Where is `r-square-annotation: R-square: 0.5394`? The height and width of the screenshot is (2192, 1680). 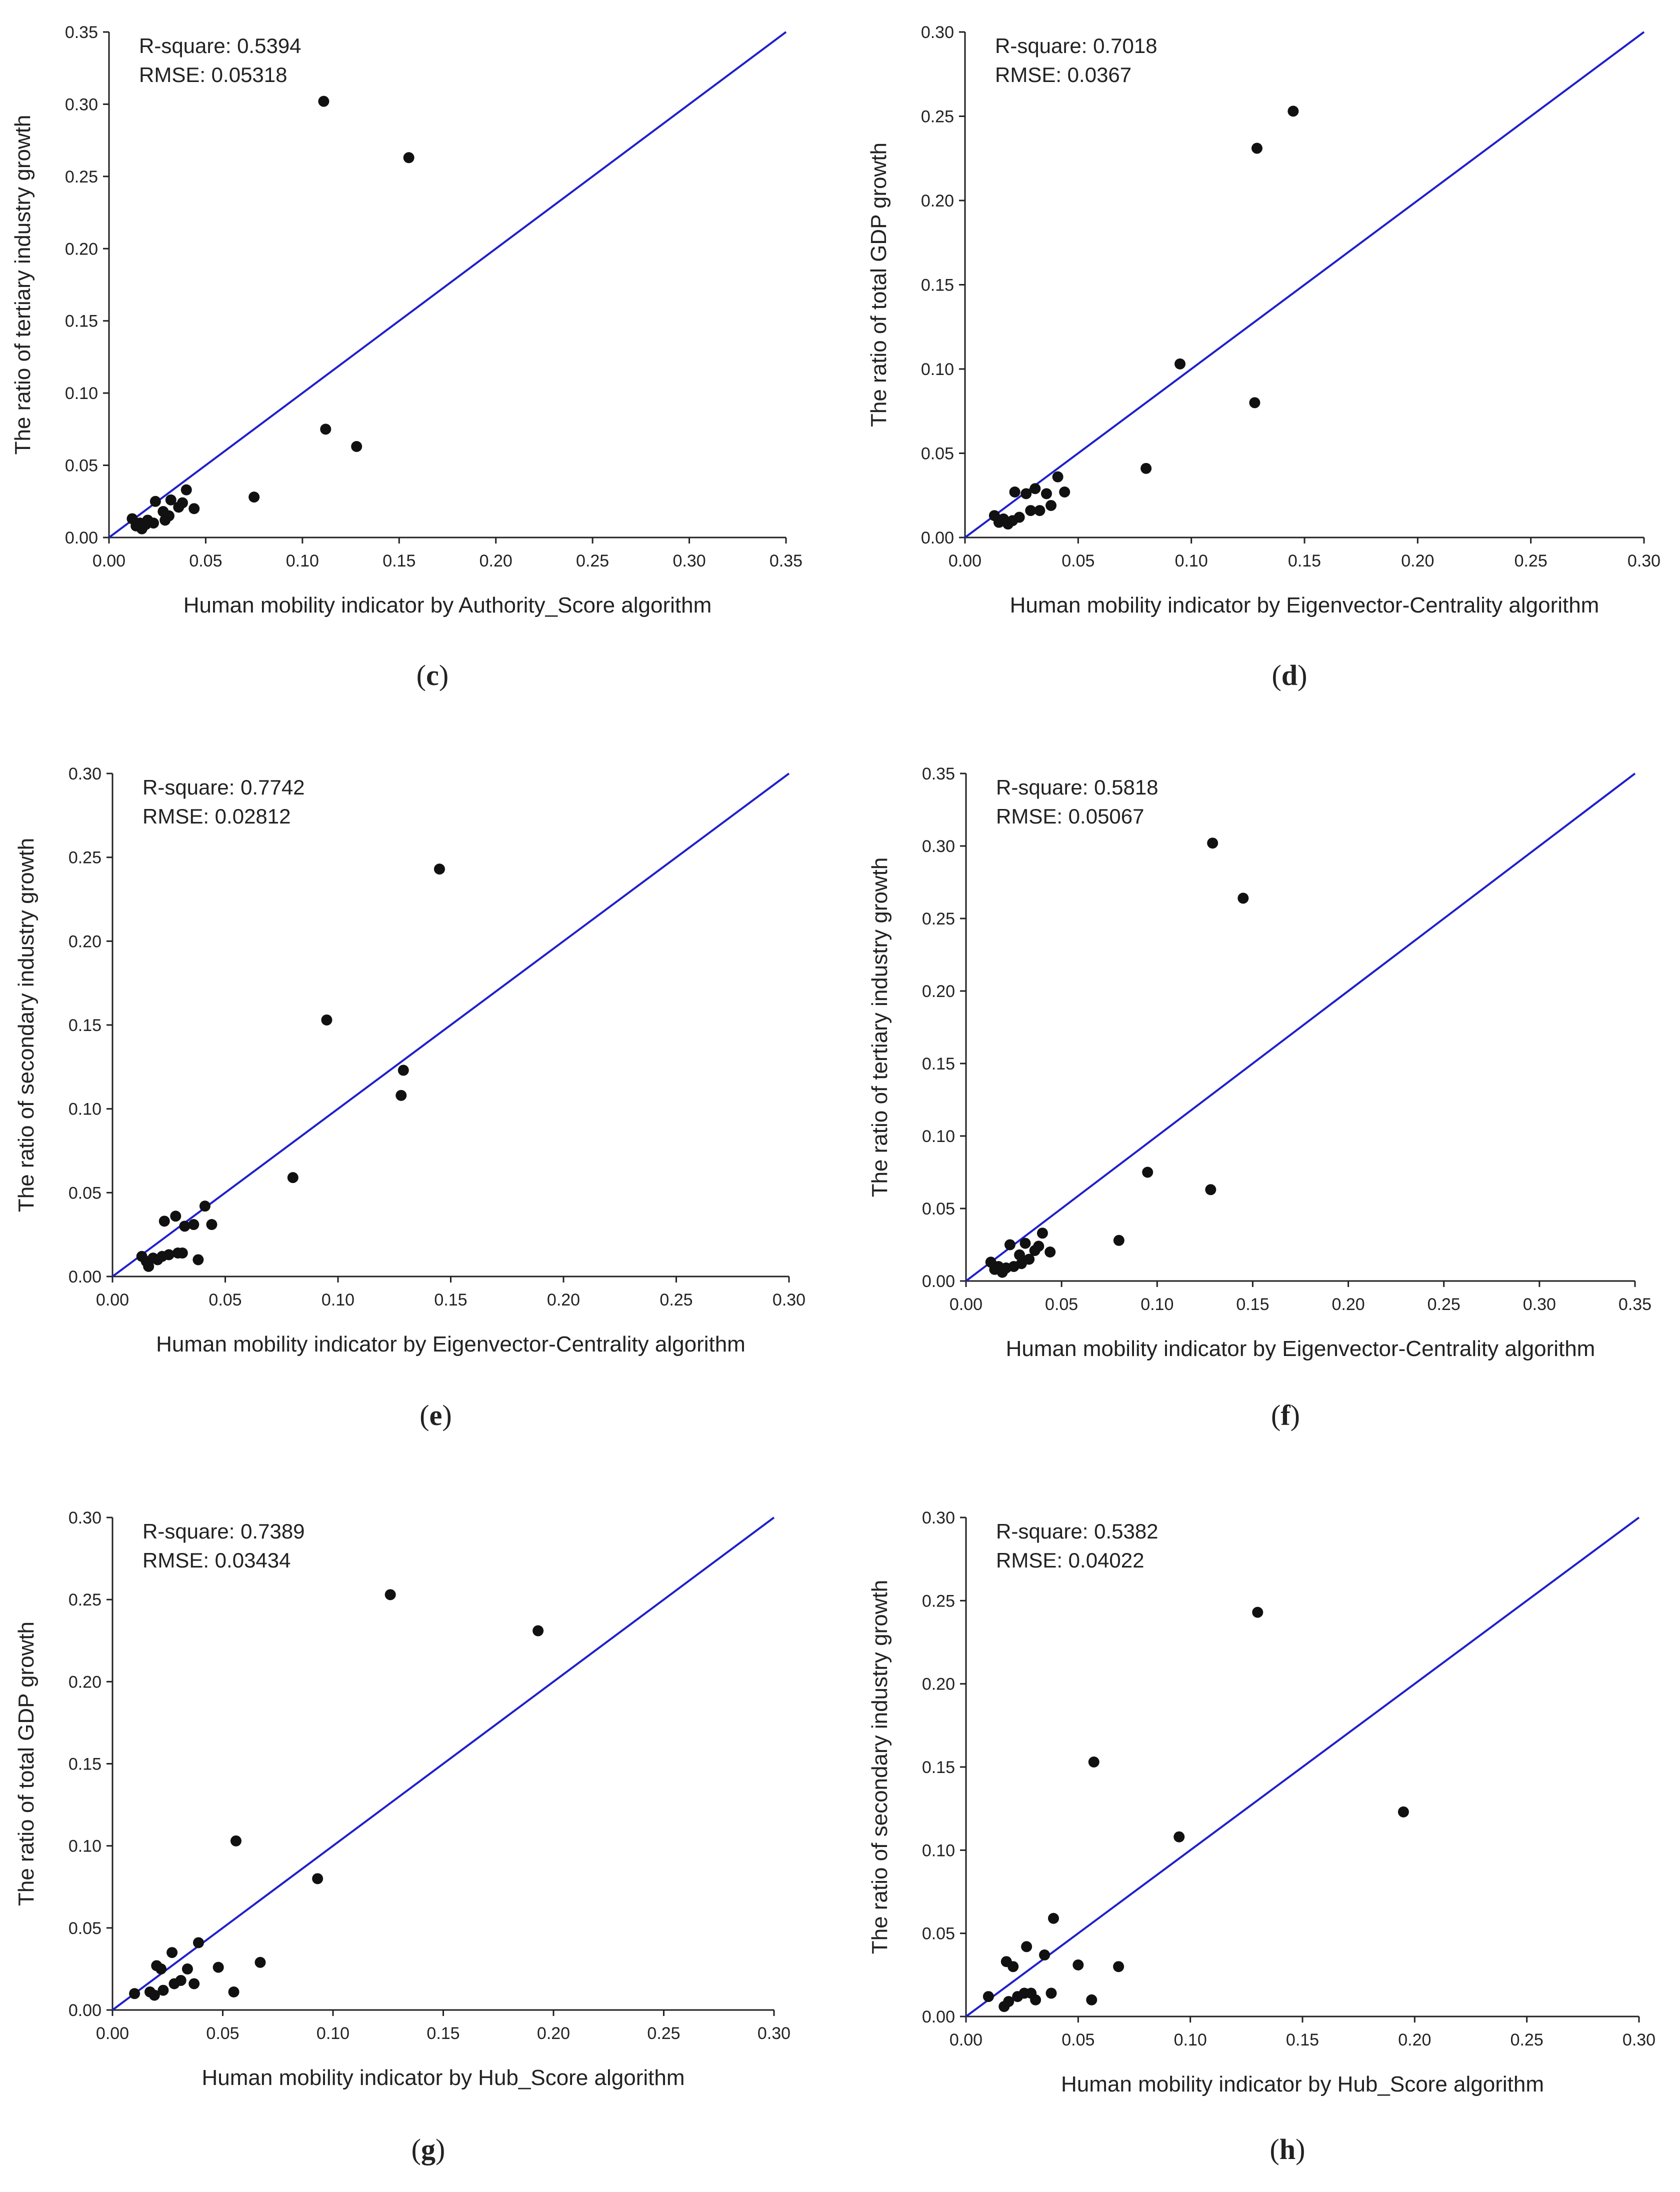 r-square-annotation: R-square: 0.5394 is located at coordinates (220, 46).